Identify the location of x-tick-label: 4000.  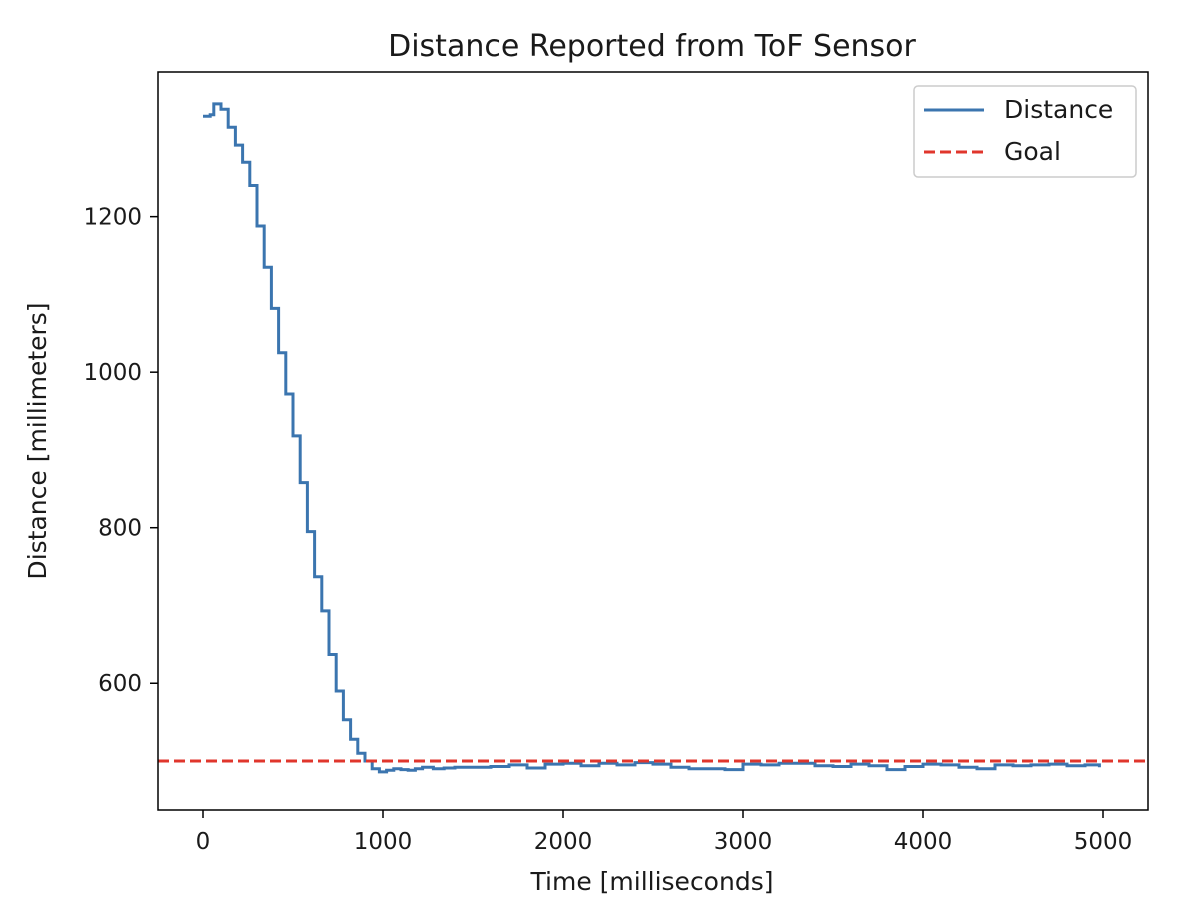
(923, 842).